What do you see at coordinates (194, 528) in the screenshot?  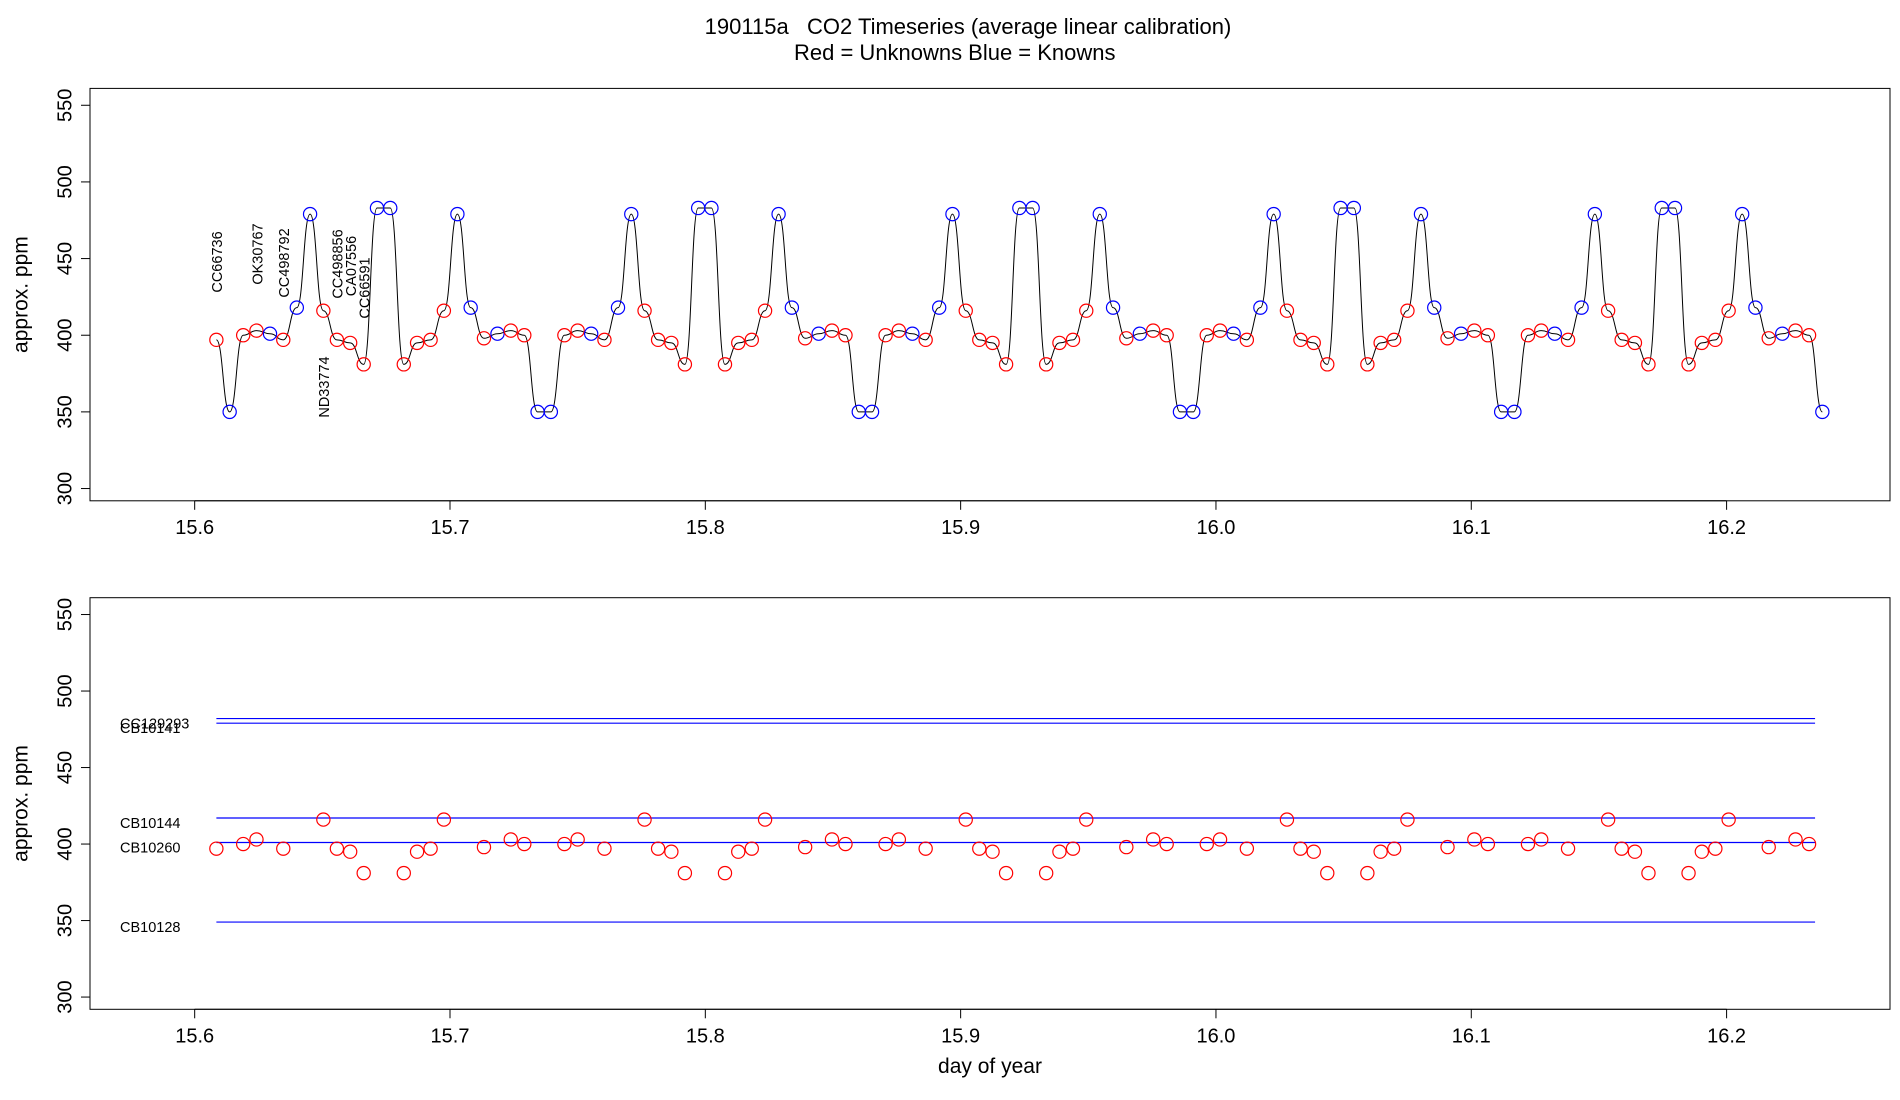 I see `x-tick-label: 15.6` at bounding box center [194, 528].